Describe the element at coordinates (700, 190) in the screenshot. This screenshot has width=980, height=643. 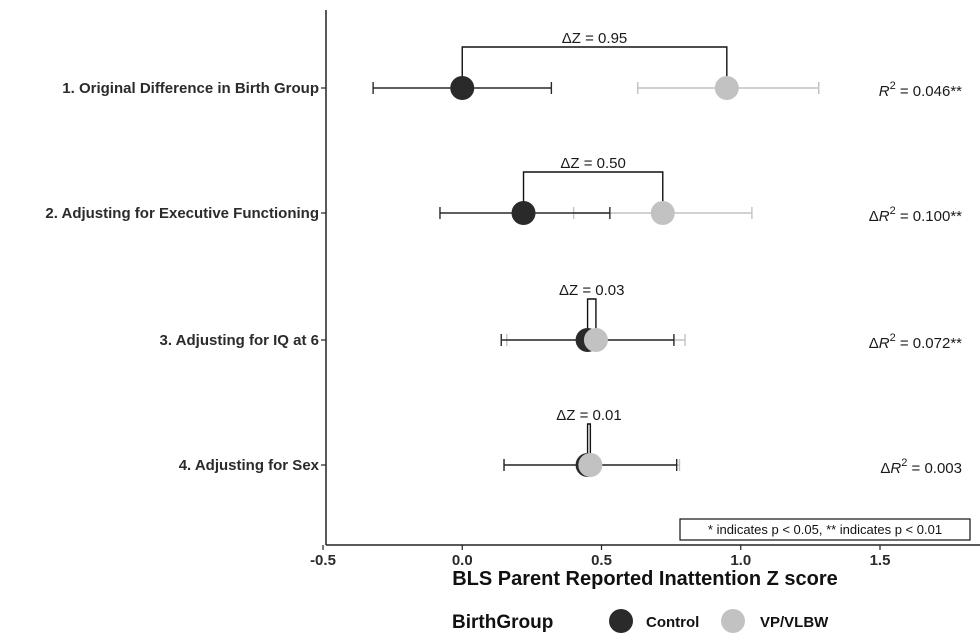
I see `estimate-row: ΔZ = 0.50 ΔR2 = 0.100**` at that location.